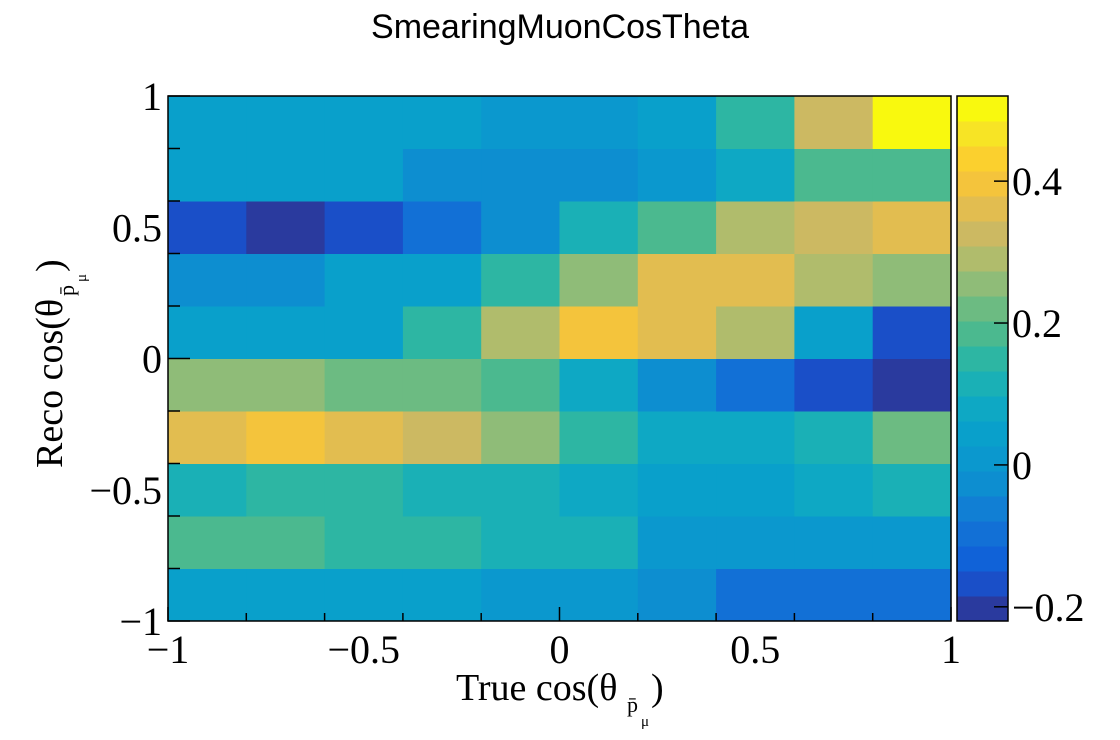 This screenshot has width=1120, height=740. What do you see at coordinates (657, 688) in the screenshot?
I see `x-axis-label-close: )` at bounding box center [657, 688].